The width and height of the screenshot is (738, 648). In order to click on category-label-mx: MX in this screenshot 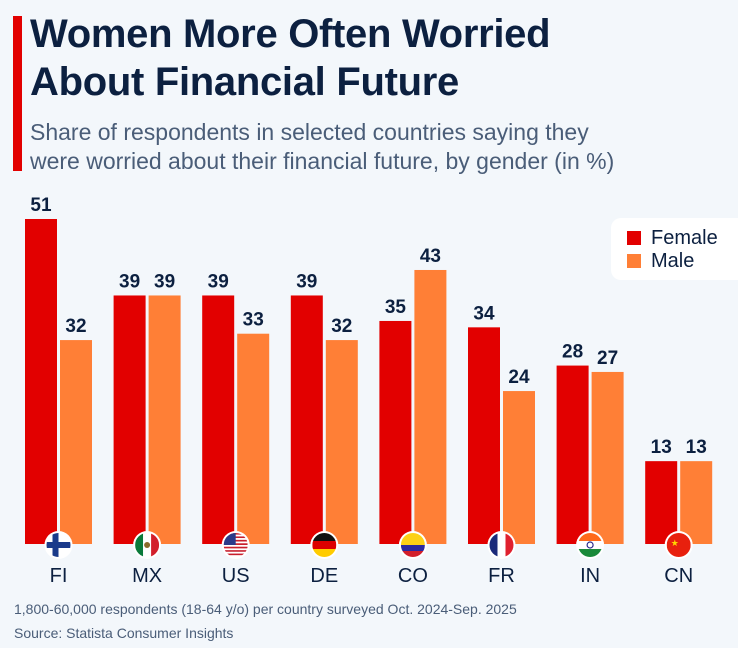, I will do `click(147, 576)`.